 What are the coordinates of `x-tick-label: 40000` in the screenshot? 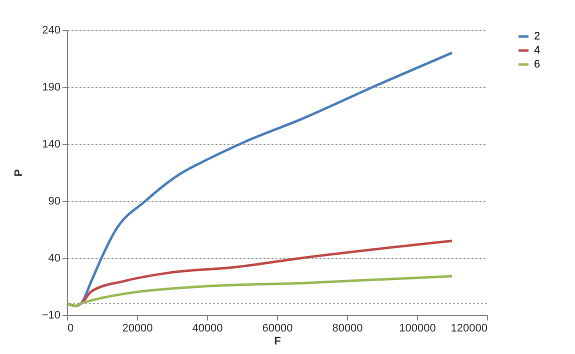 It's located at (207, 328).